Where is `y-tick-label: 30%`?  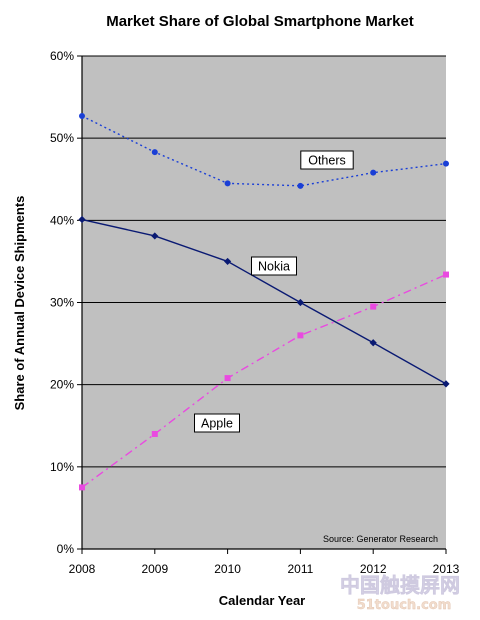 y-tick-label: 30% is located at coordinates (62, 303).